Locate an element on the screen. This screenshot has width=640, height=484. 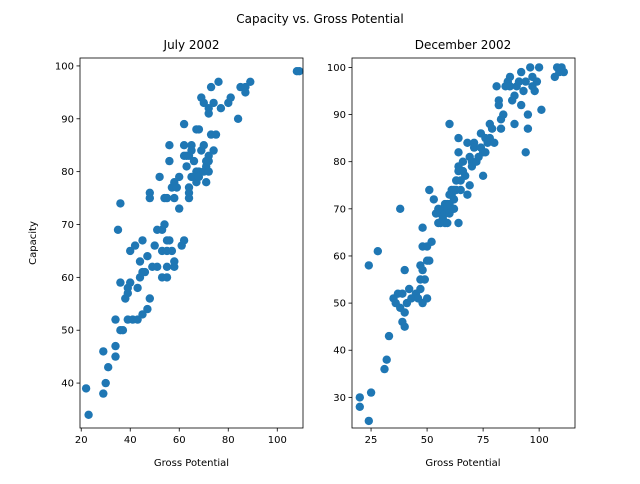
x-tick-label: 60 is located at coordinates (179, 440).